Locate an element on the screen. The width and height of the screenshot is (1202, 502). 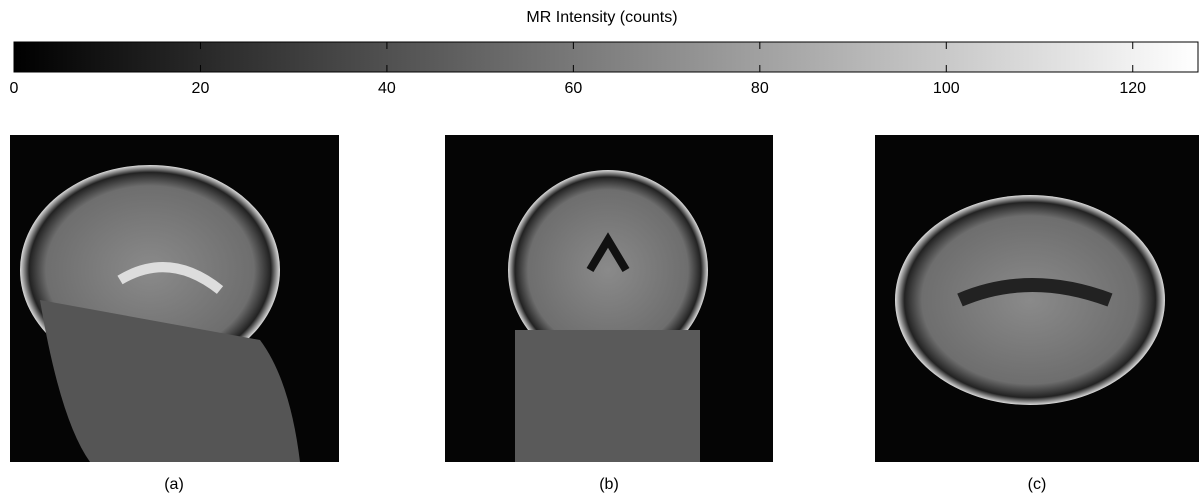
panel-label: (a) is located at coordinates (174, 484).